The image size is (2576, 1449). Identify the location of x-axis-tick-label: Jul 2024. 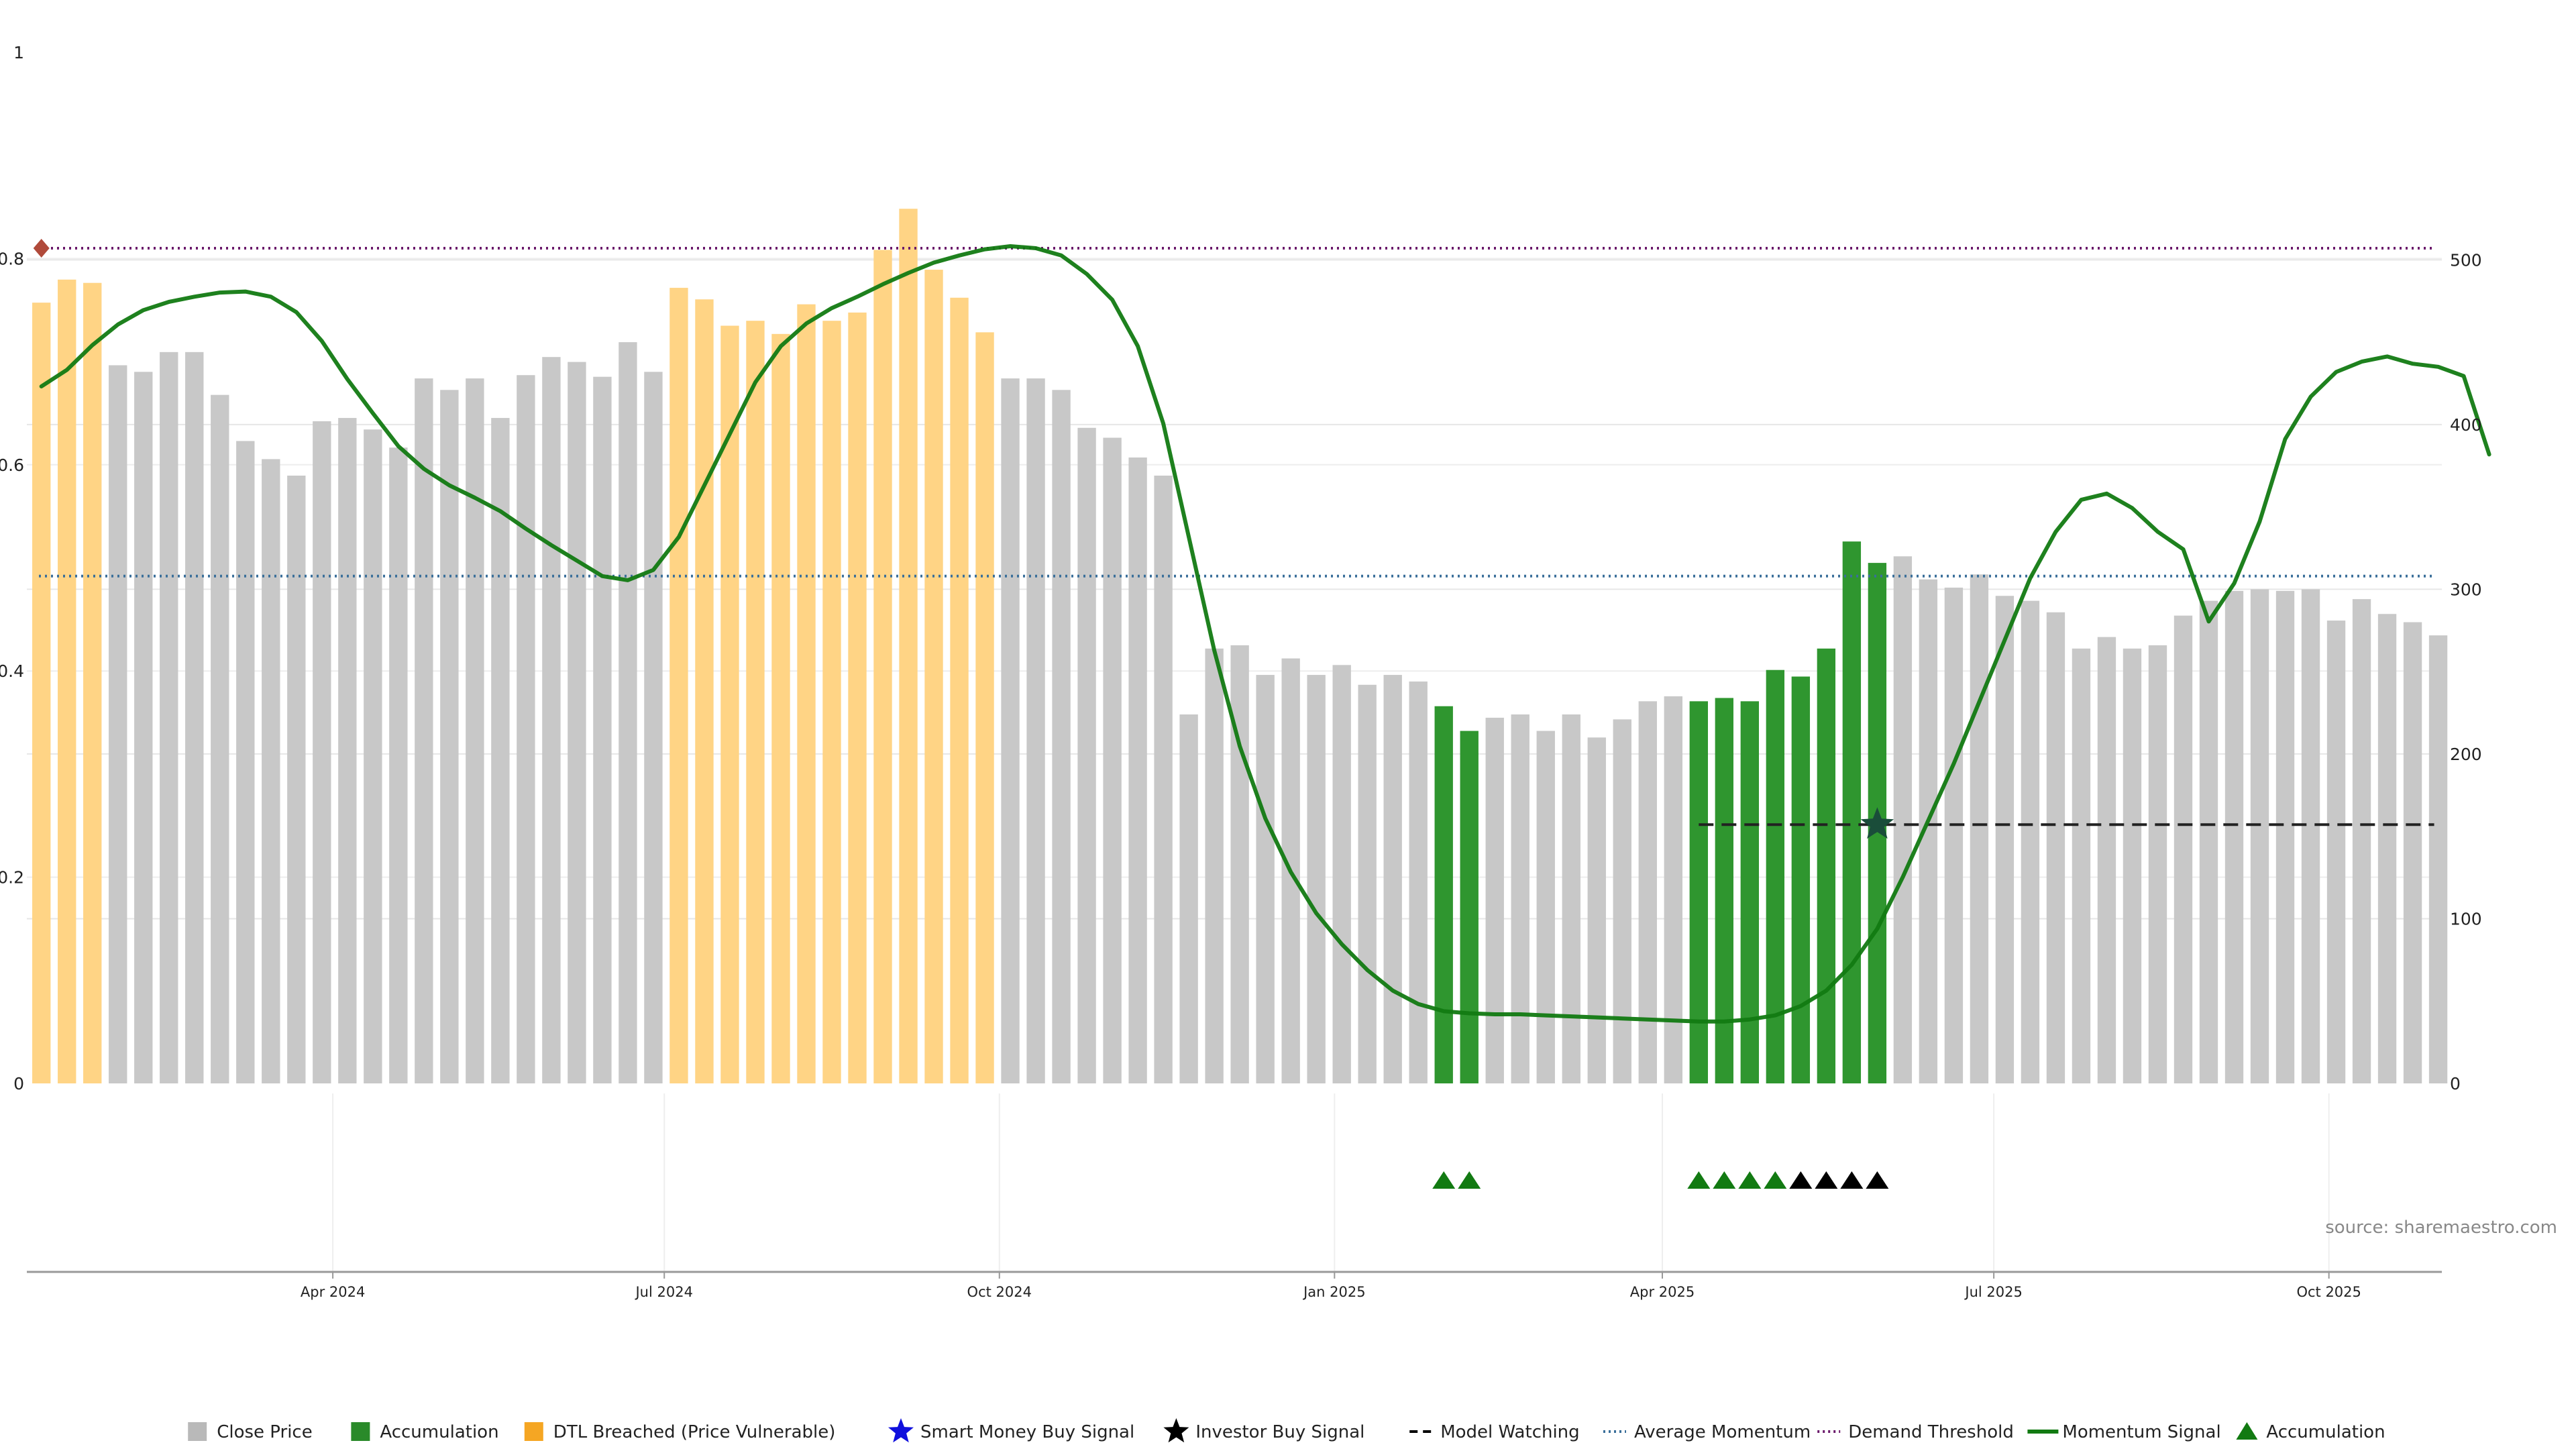
(663, 1292).